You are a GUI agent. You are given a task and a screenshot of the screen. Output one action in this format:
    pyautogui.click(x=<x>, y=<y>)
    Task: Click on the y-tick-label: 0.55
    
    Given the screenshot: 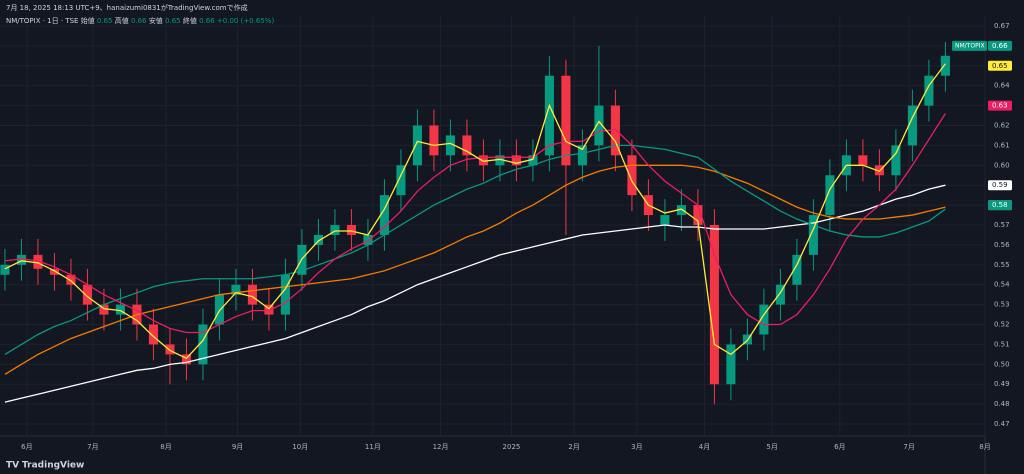 What is the action you would take?
    pyautogui.click(x=1002, y=265)
    